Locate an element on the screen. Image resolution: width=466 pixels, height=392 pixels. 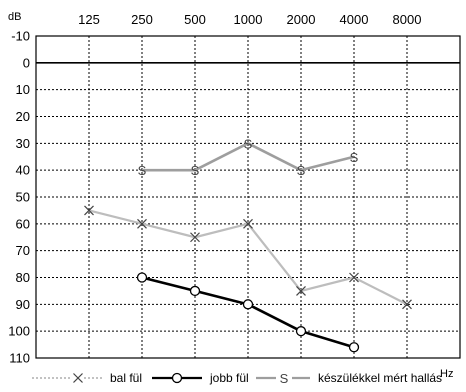
x-unit-label: Hz is located at coordinates (446, 374).